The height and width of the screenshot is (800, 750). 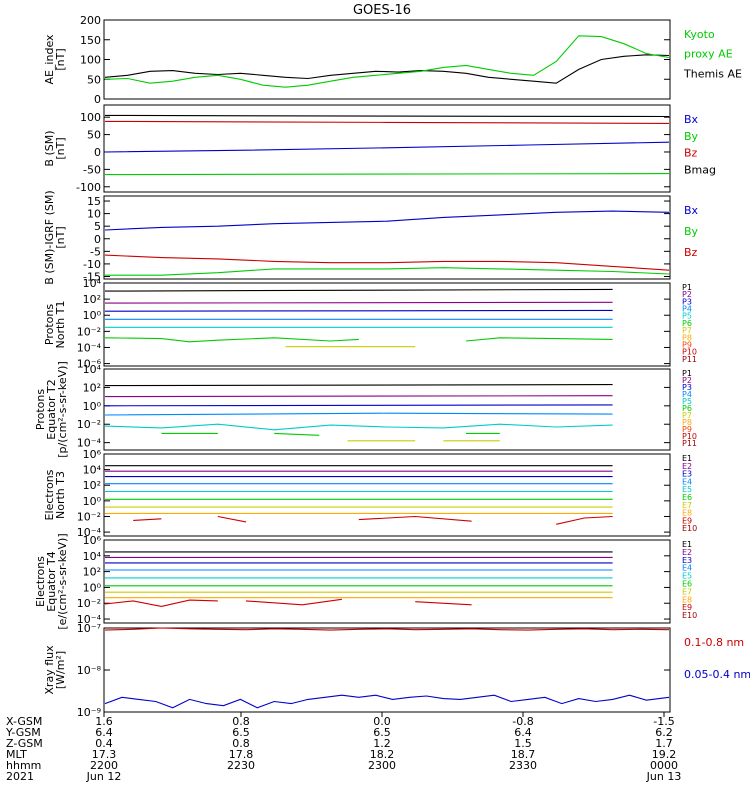 I want to click on footer-value: 0.4, so click(x=104, y=743).